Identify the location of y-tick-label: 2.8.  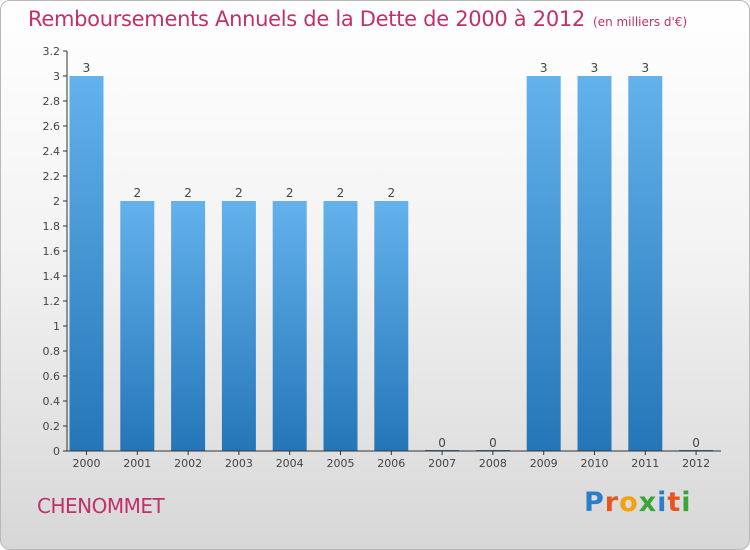
(52, 101).